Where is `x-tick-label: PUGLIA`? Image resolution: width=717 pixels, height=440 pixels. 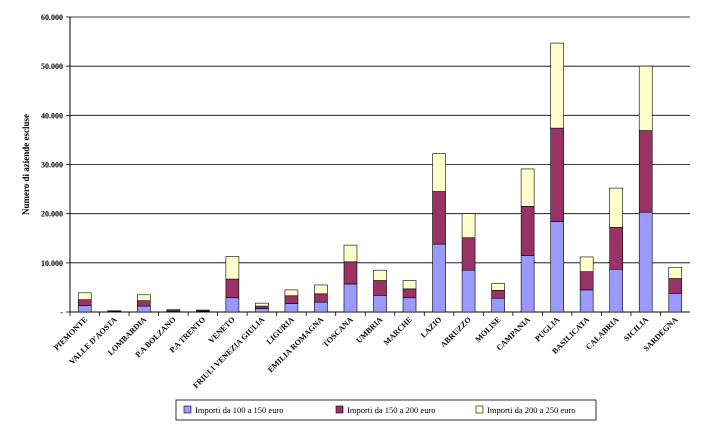 x-tick-label: PUGLIA is located at coordinates (547, 329).